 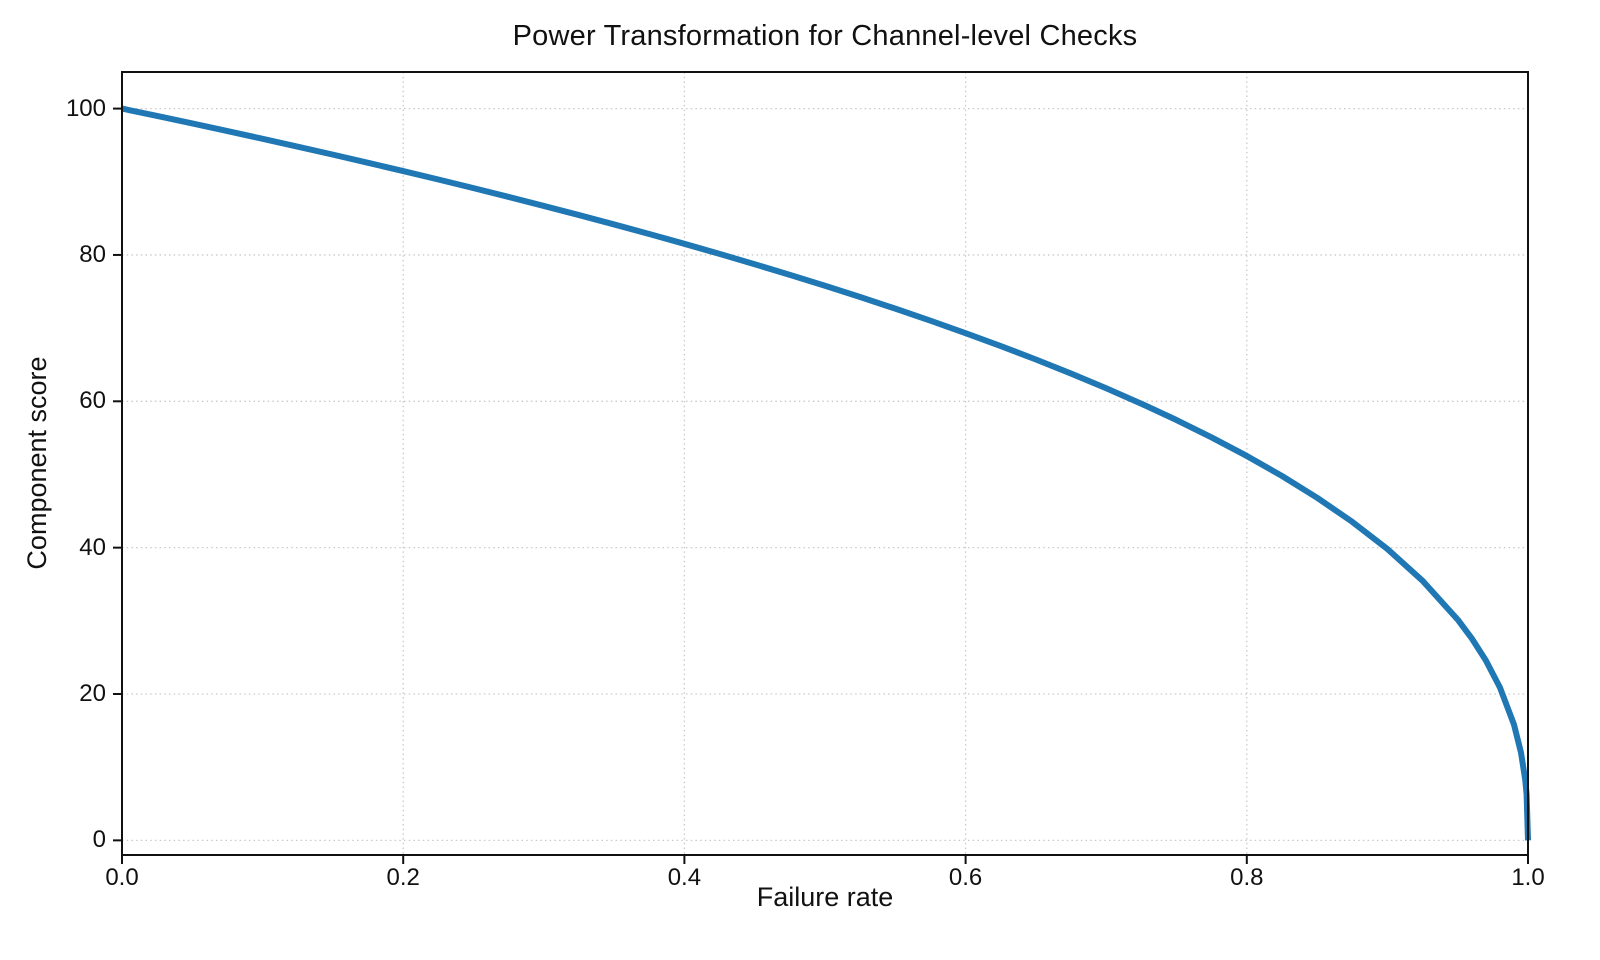 I want to click on x-tick-label: 1.0, so click(x=1528, y=877).